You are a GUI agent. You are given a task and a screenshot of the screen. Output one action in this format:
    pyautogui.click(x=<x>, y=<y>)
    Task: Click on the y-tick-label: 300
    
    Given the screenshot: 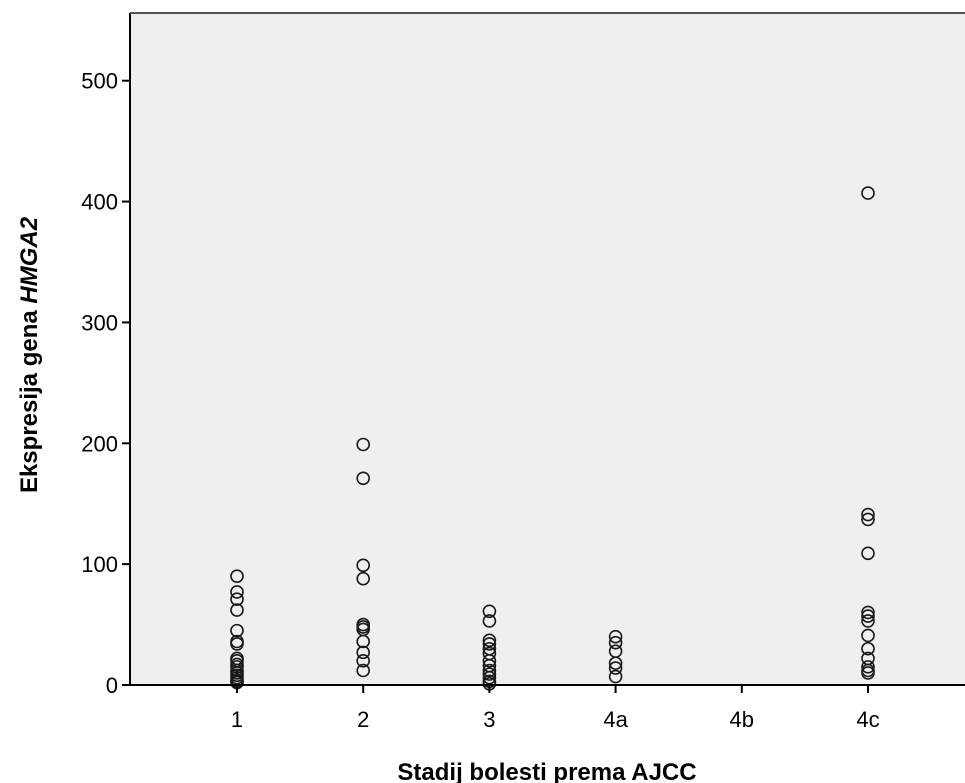 What is the action you would take?
    pyautogui.click(x=99, y=322)
    